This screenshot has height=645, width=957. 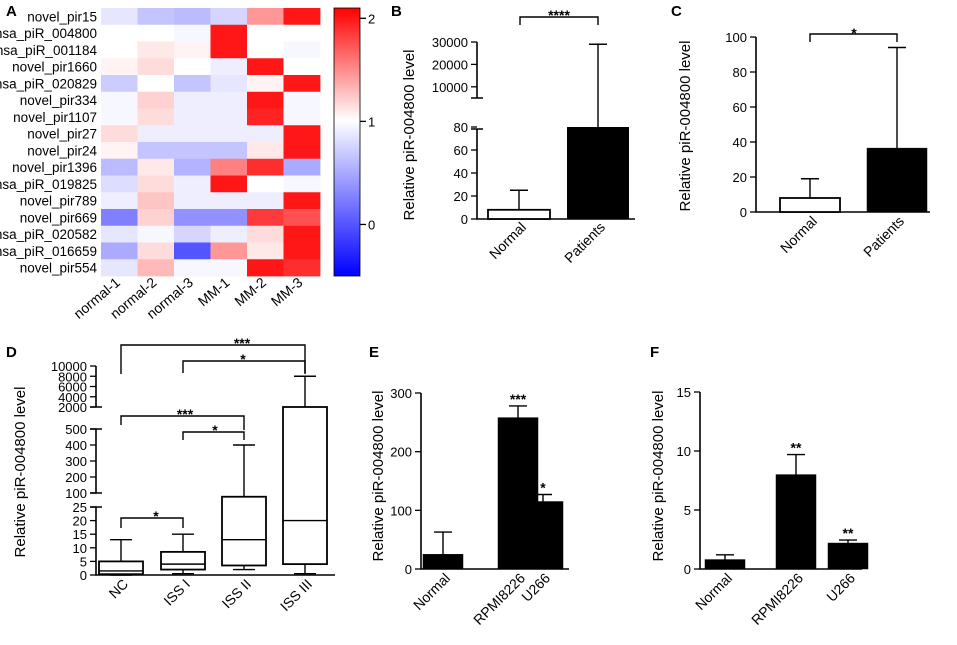 What do you see at coordinates (59, 100) in the screenshot?
I see `heatmap-row-label: novel_pir334` at bounding box center [59, 100].